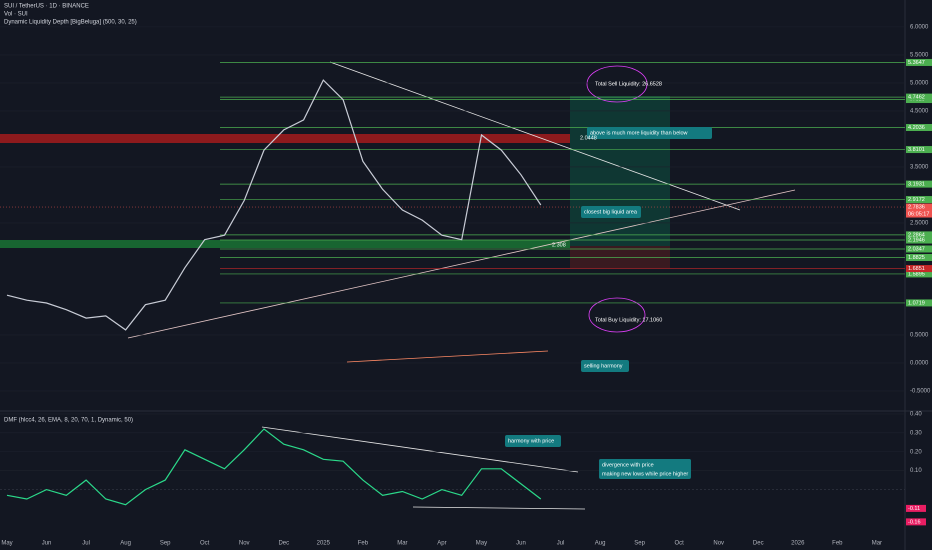  Describe the element at coordinates (916, 150) in the screenshot. I see `level-label: 3.8101` at that location.